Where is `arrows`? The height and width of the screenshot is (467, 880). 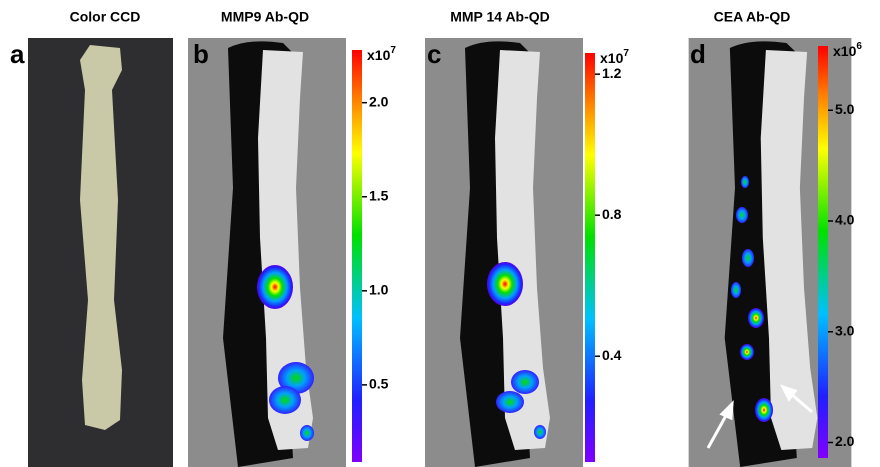
arrows is located at coordinates (759, 416).